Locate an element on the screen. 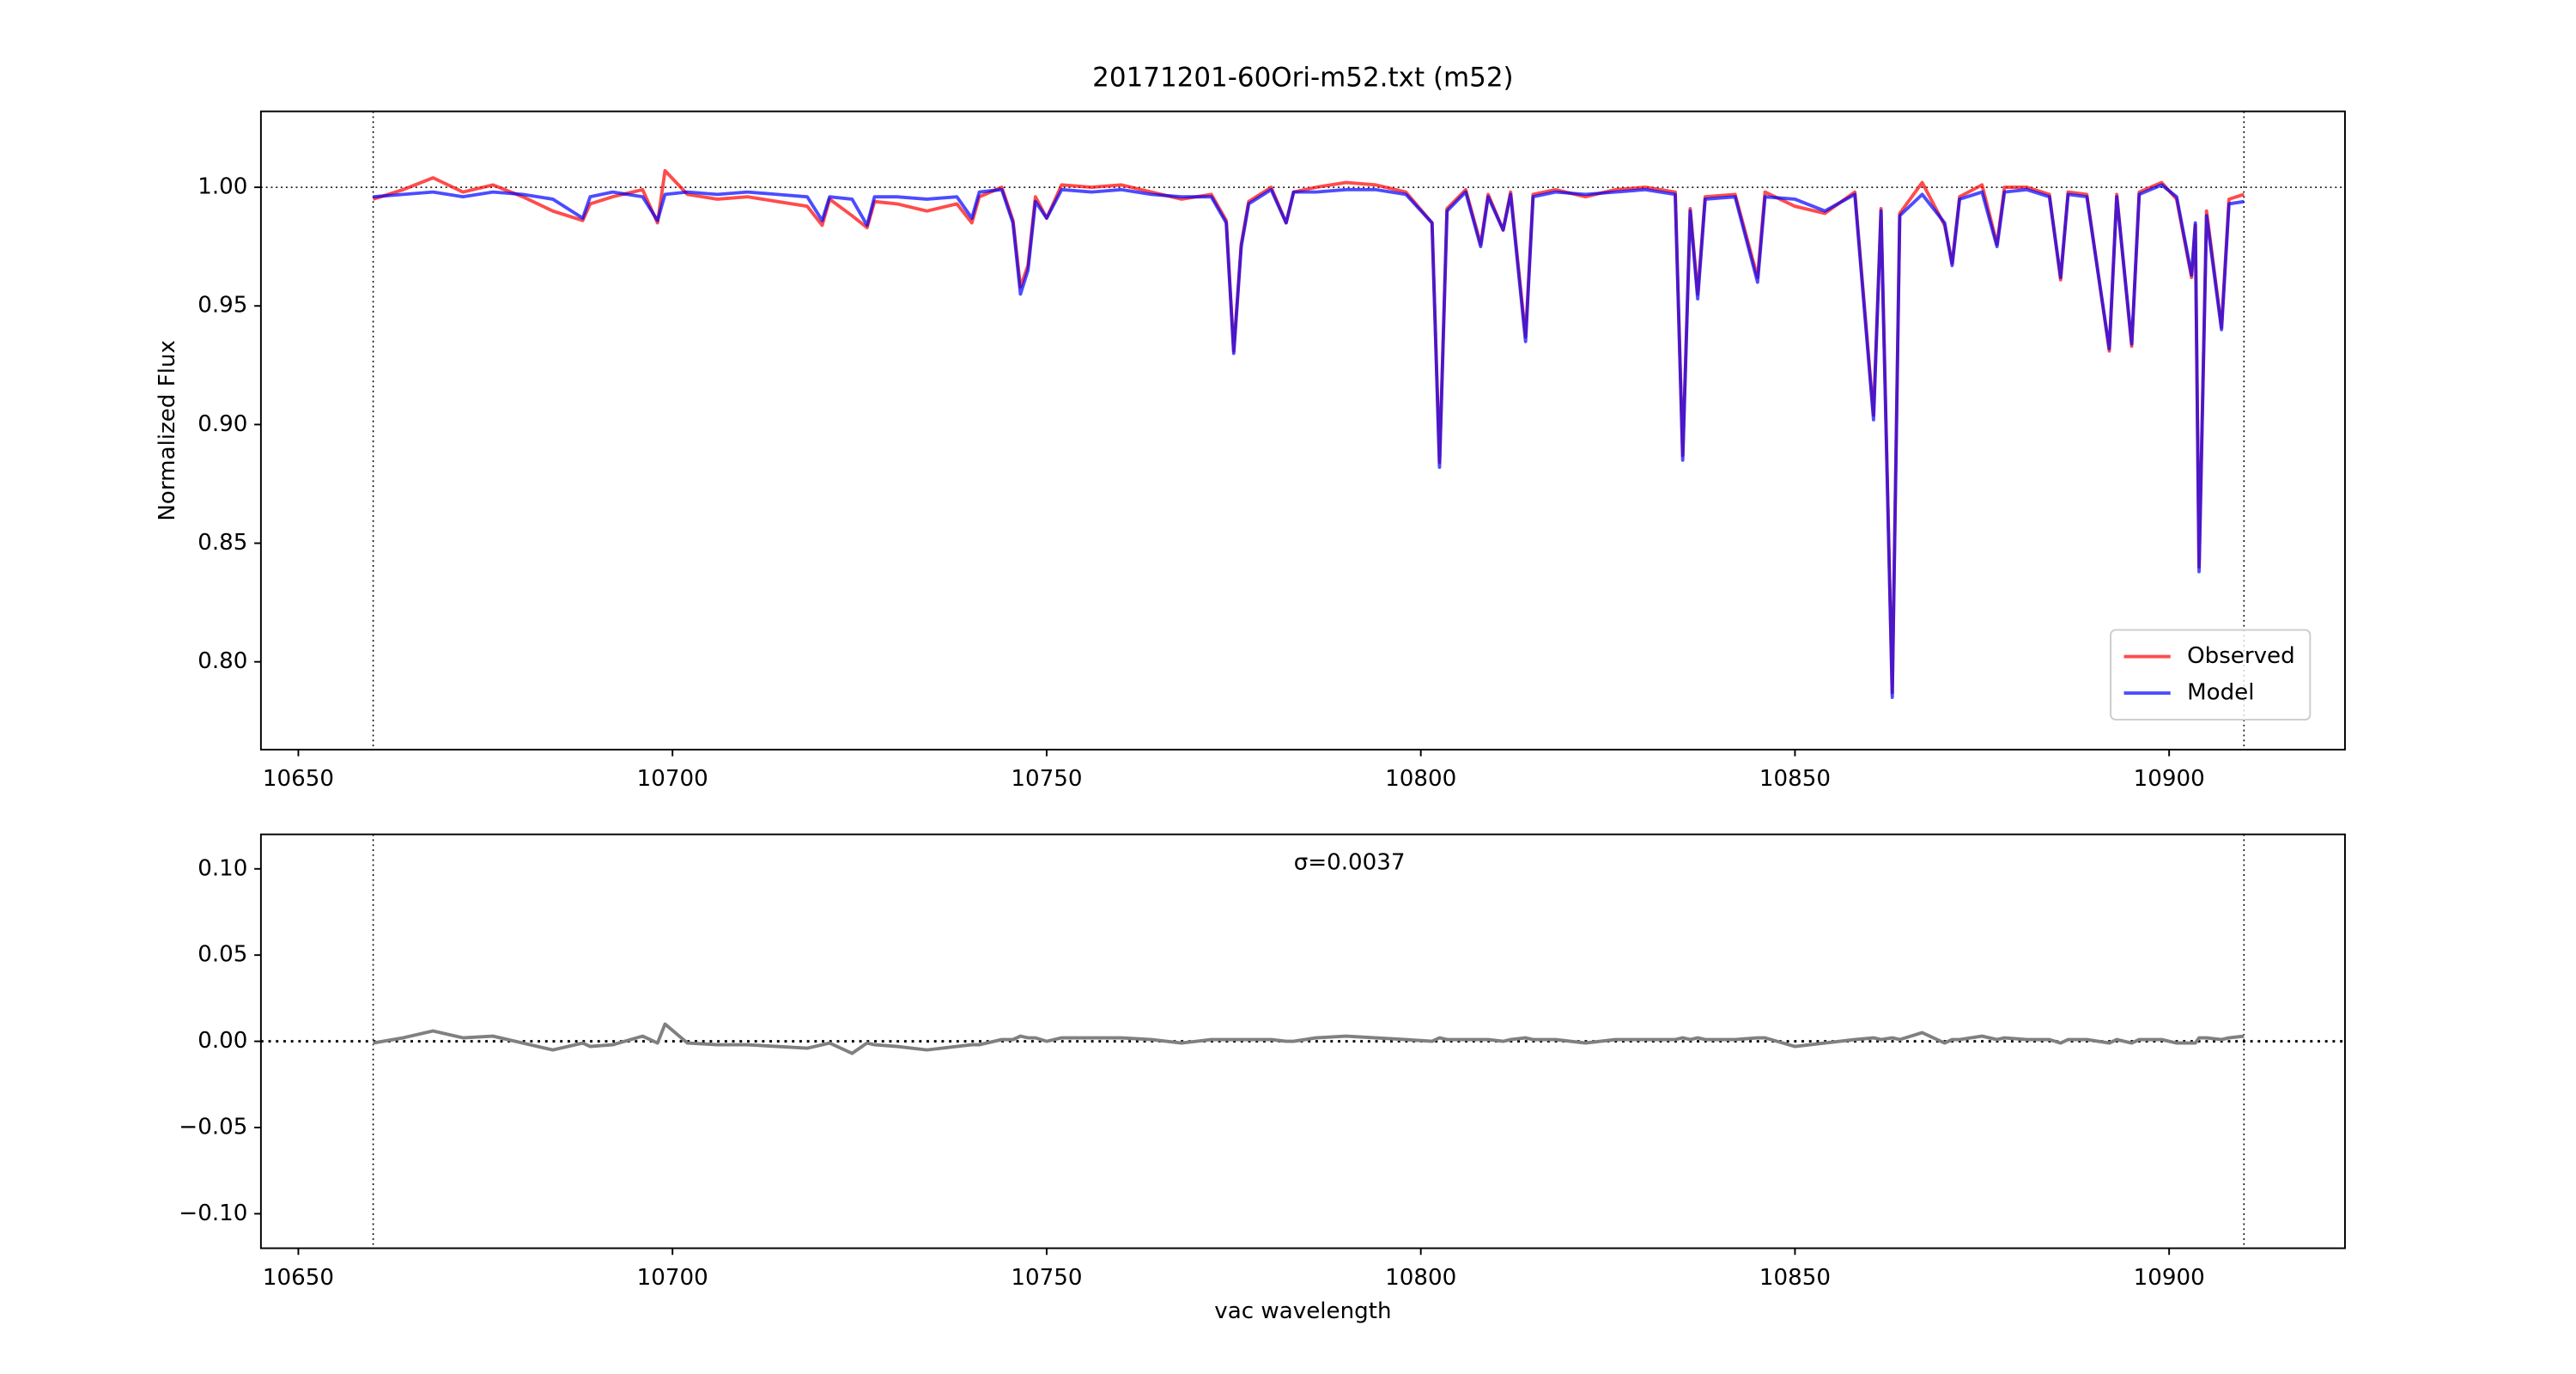  x-axis-label: vac wavelength is located at coordinates (1302, 1311).